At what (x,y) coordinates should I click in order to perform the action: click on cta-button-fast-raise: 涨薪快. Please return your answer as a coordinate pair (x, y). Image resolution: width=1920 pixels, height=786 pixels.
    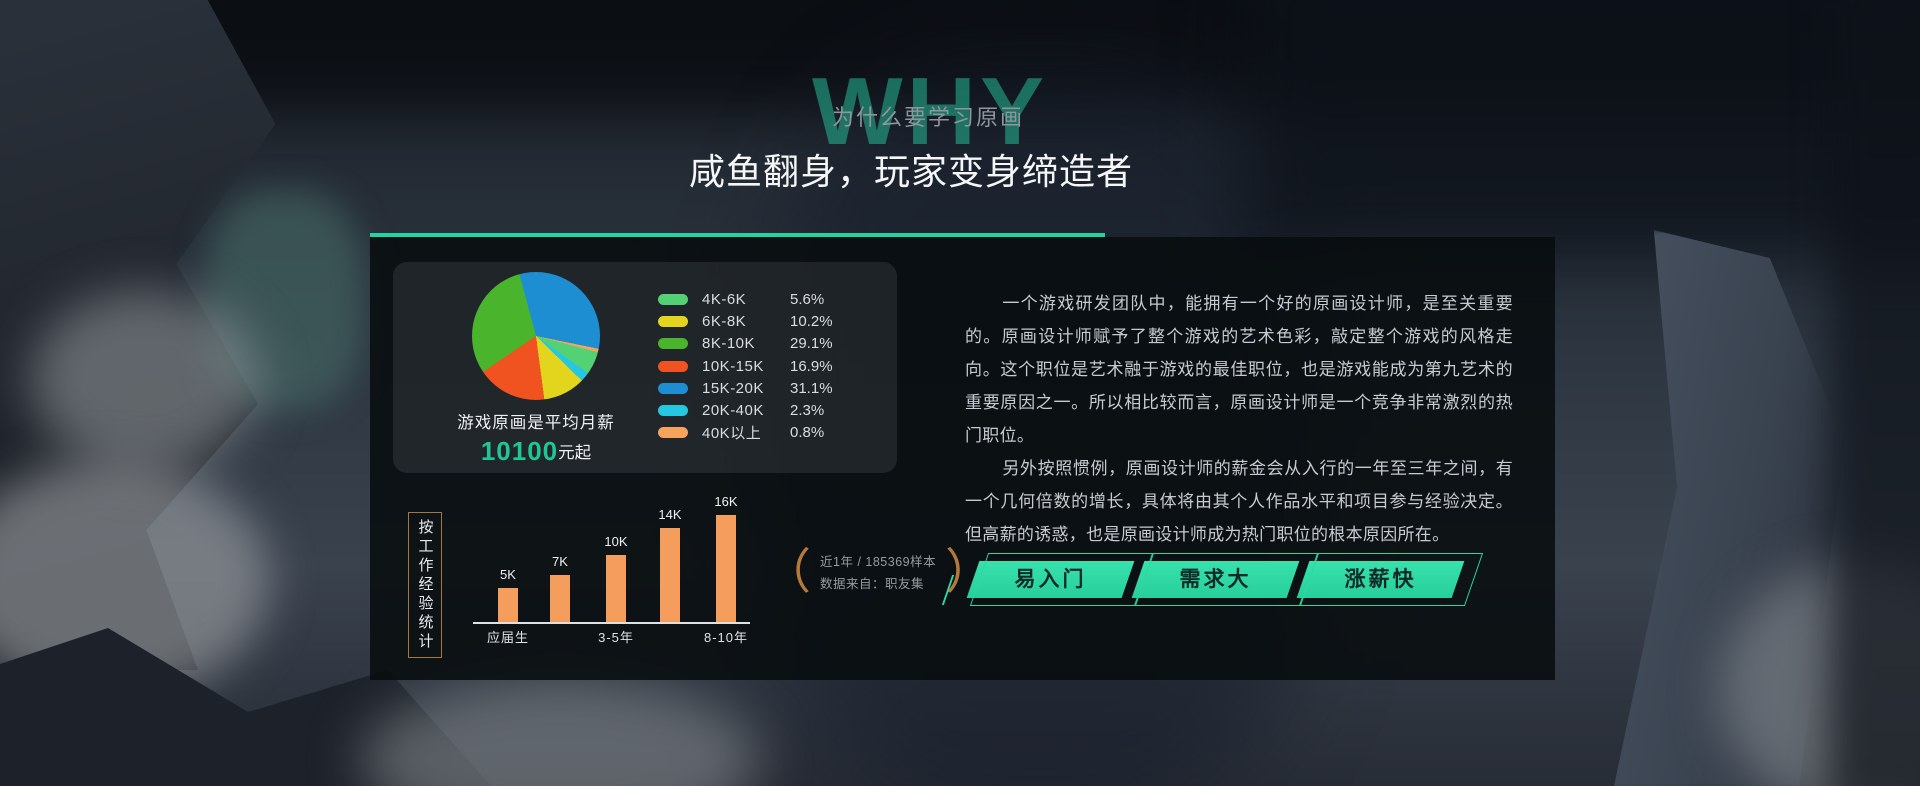
    Looking at the image, I should click on (1380, 579).